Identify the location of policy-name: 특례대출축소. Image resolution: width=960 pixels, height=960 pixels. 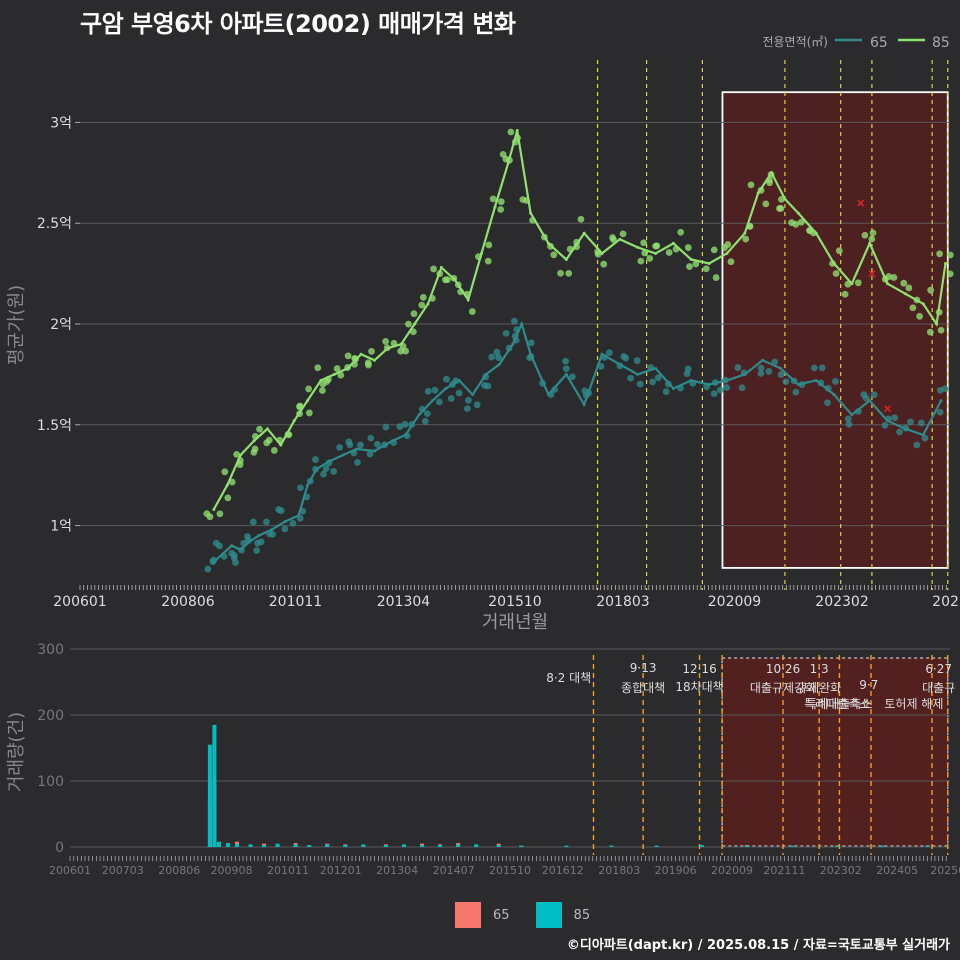
(837, 704).